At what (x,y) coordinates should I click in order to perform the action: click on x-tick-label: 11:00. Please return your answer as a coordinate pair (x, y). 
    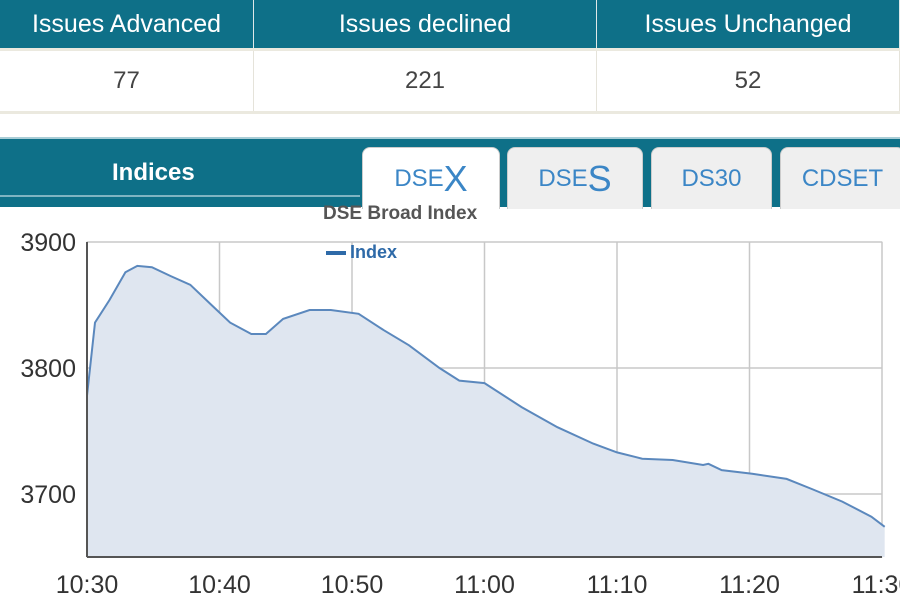
    Looking at the image, I should click on (484, 585).